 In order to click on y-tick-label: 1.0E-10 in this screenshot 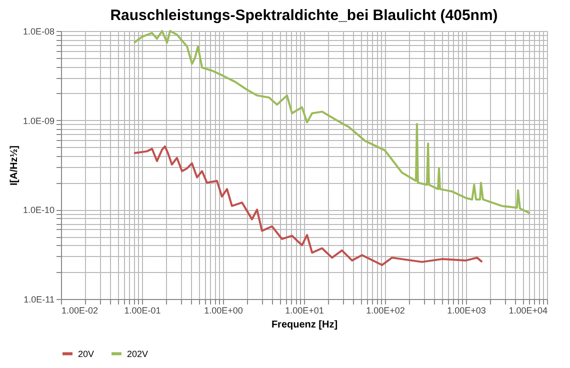, I will do `click(38, 210)`.